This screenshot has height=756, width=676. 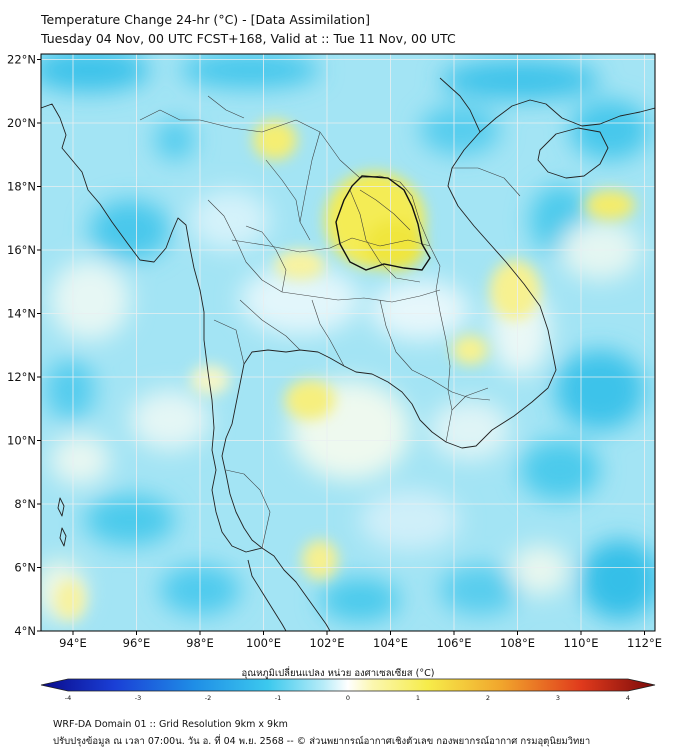 What do you see at coordinates (137, 643) in the screenshot?
I see `lon-label: 96°E` at bounding box center [137, 643].